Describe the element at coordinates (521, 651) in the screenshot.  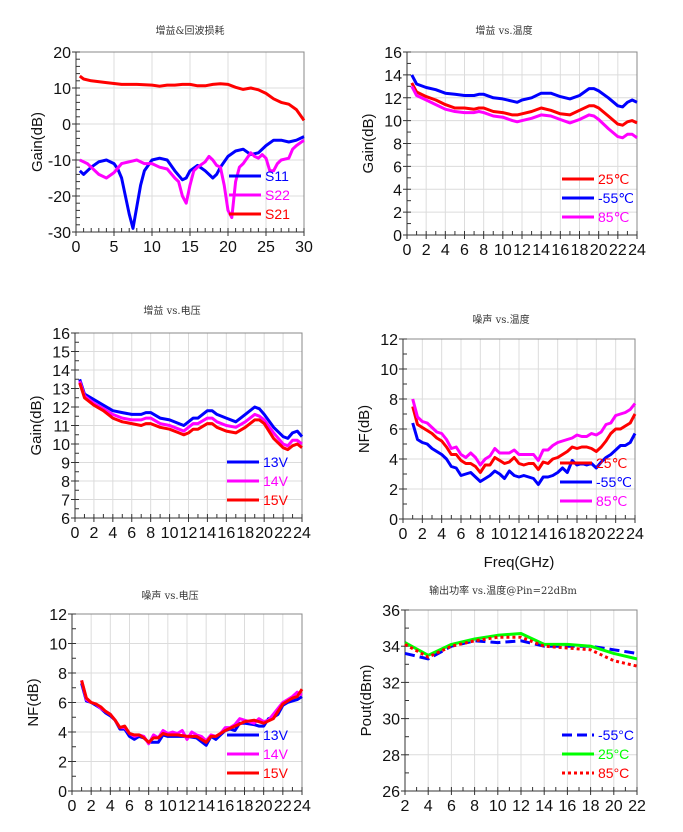
I see `series-line-85°C` at that location.